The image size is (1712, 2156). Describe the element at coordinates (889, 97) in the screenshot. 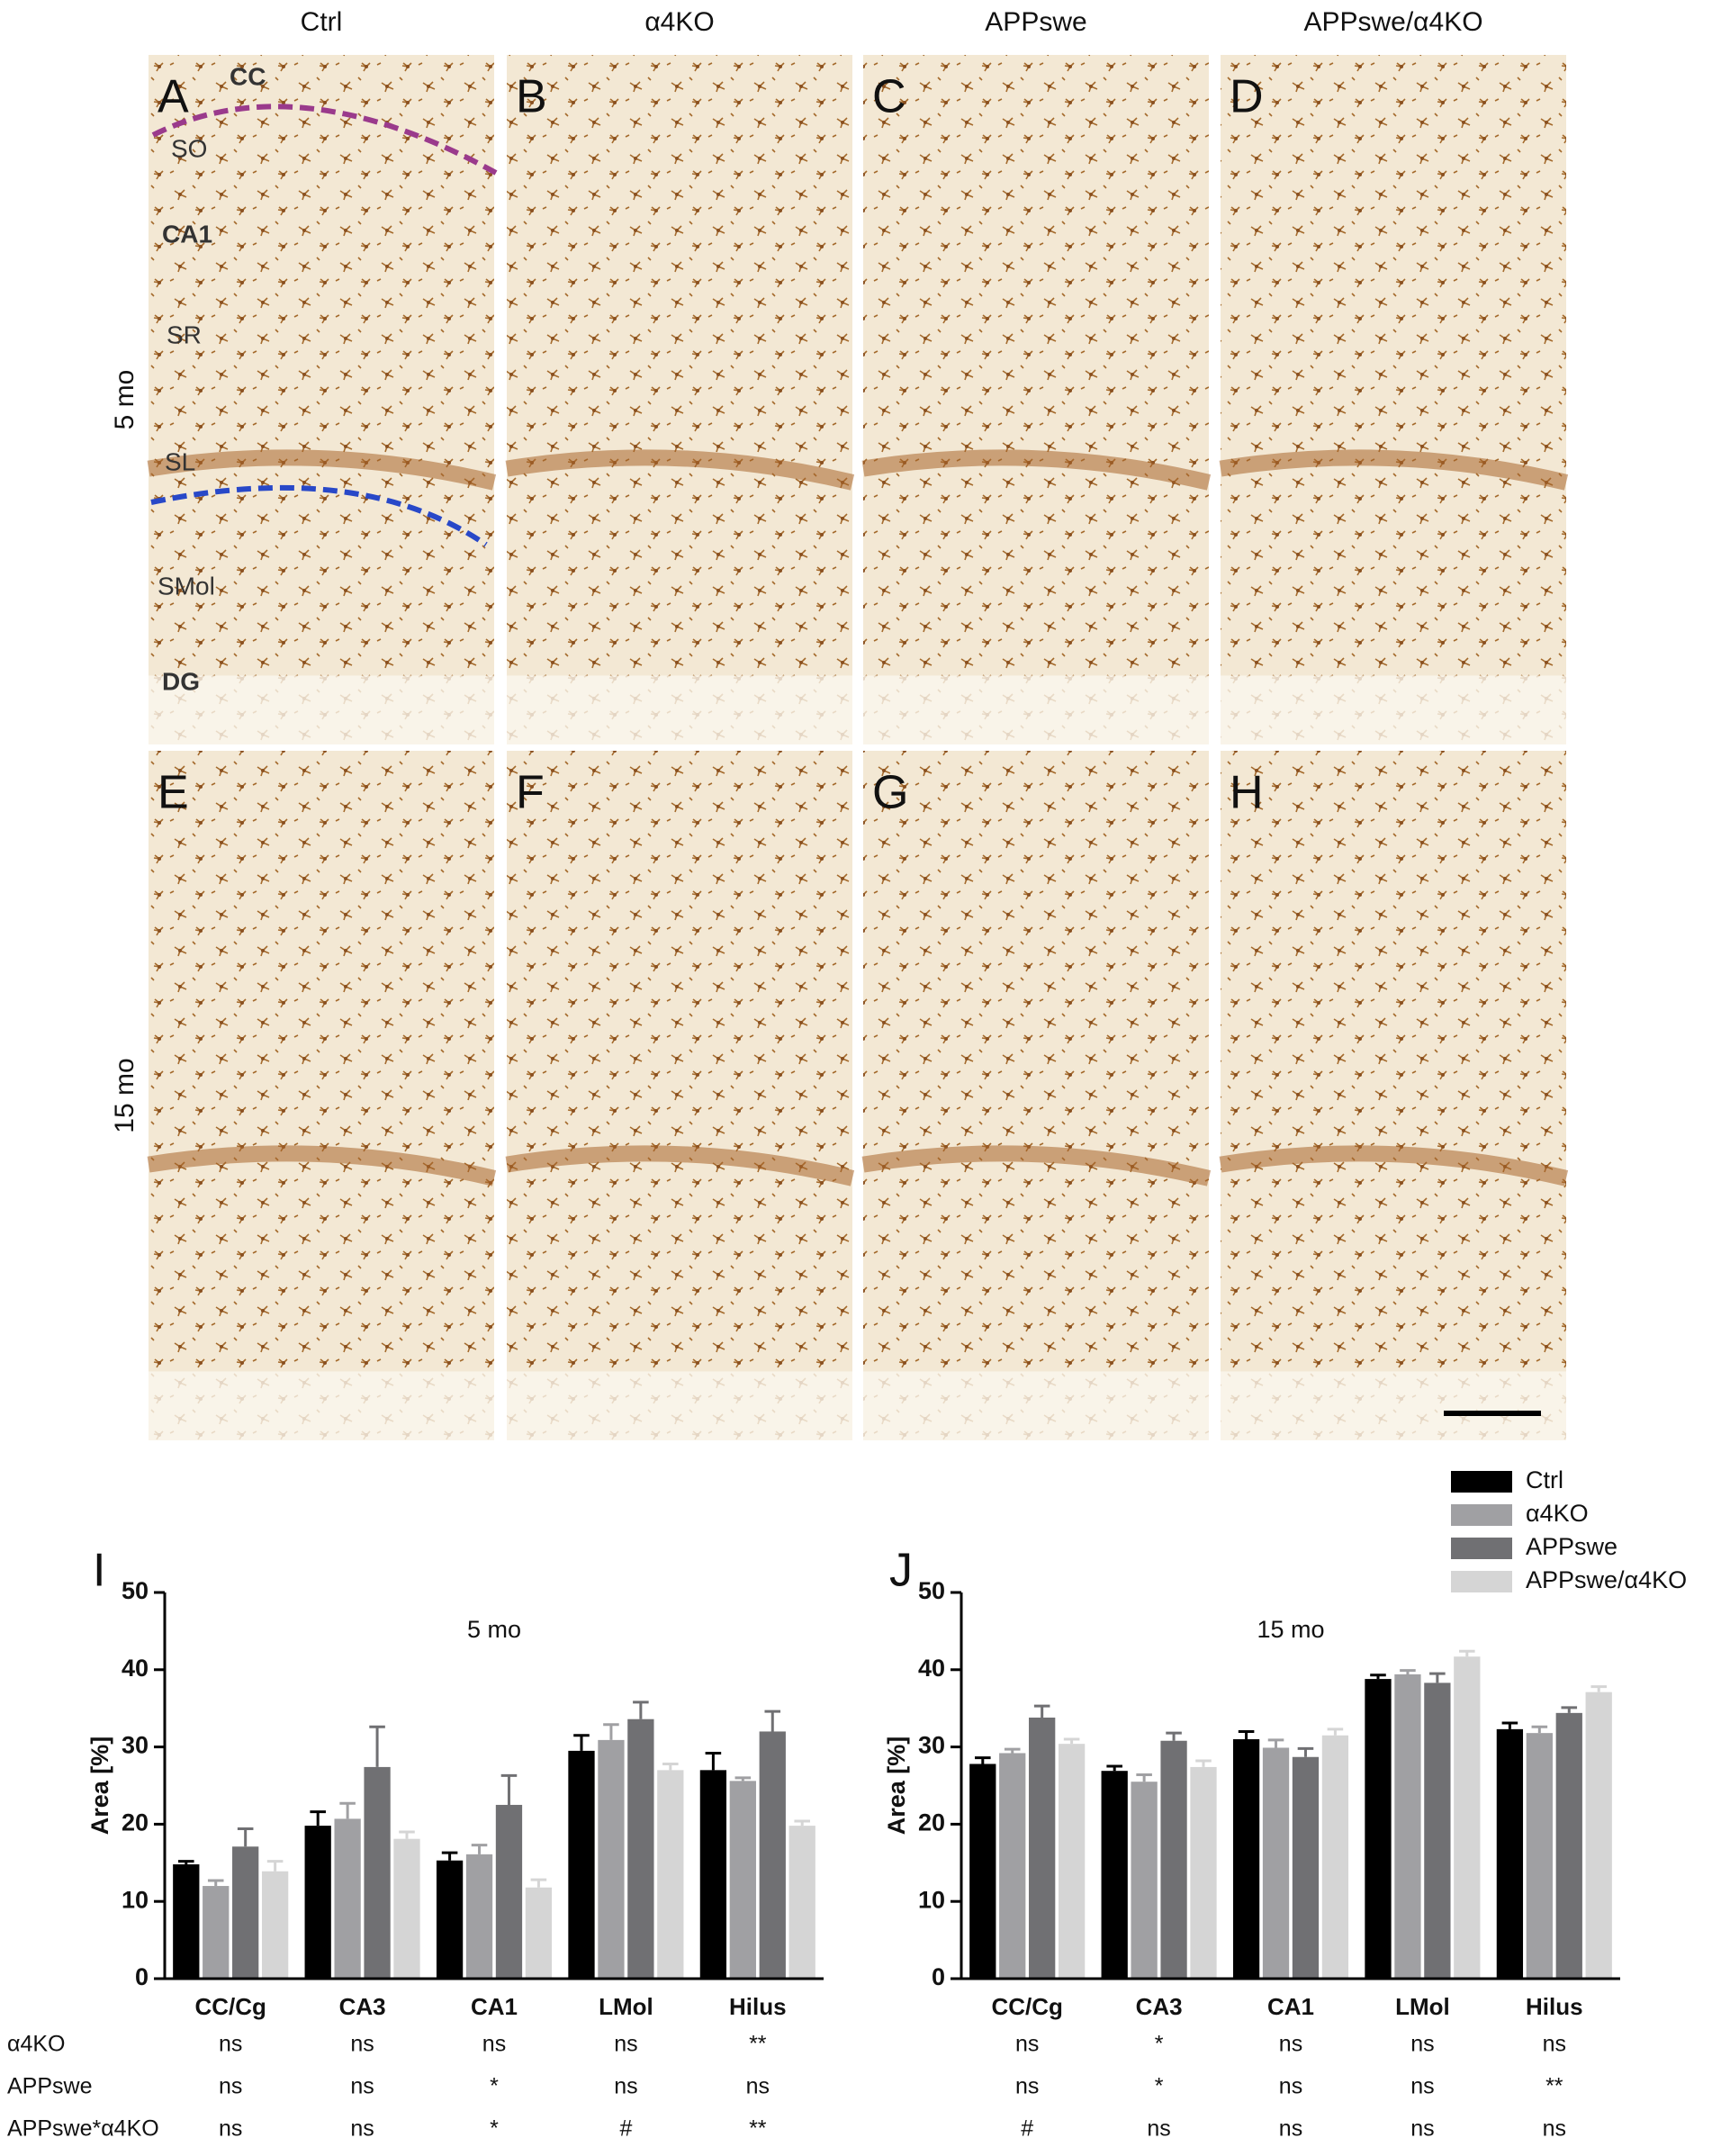

I see `panel-letter: C` at that location.